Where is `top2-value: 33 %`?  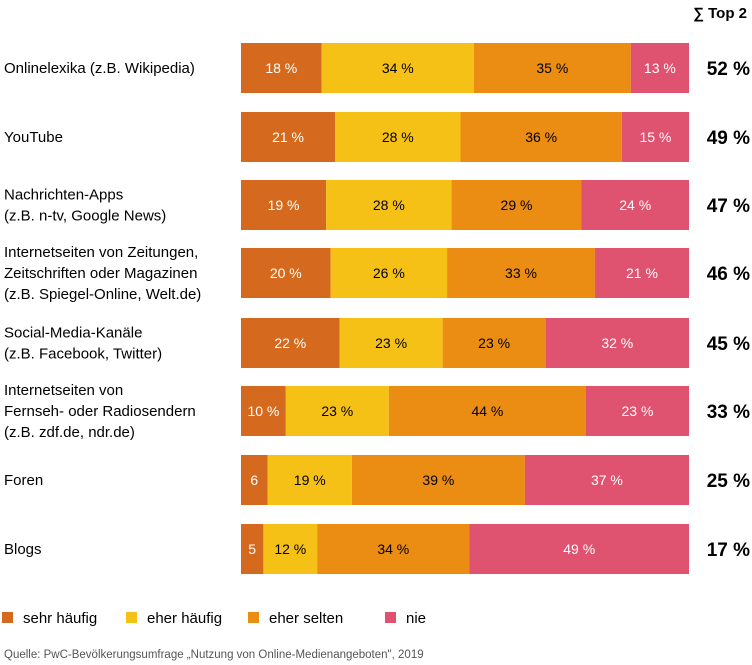
top2-value: 33 % is located at coordinates (728, 412).